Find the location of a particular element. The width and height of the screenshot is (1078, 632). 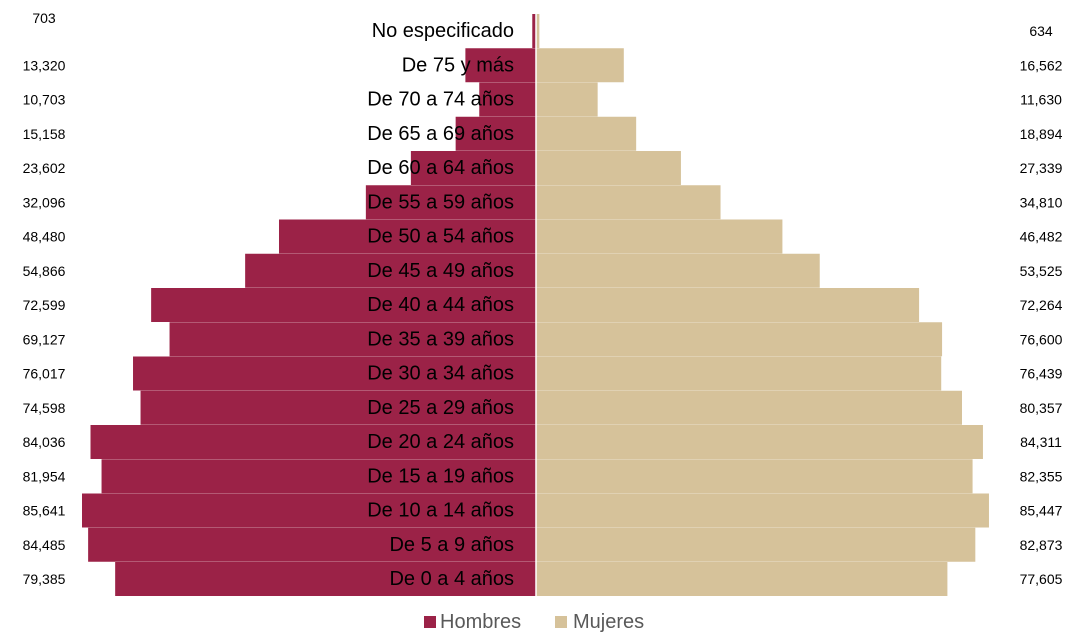

value-label-mujeres-de-50-a-54-anos: 46,482 is located at coordinates (1041, 237).